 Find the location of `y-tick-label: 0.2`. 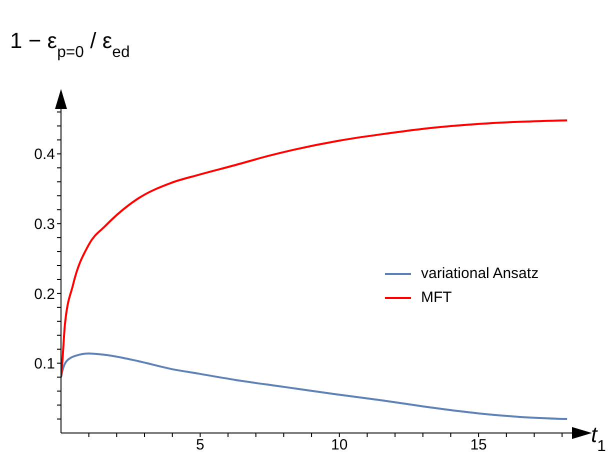

y-tick-label: 0.2 is located at coordinates (44, 294).